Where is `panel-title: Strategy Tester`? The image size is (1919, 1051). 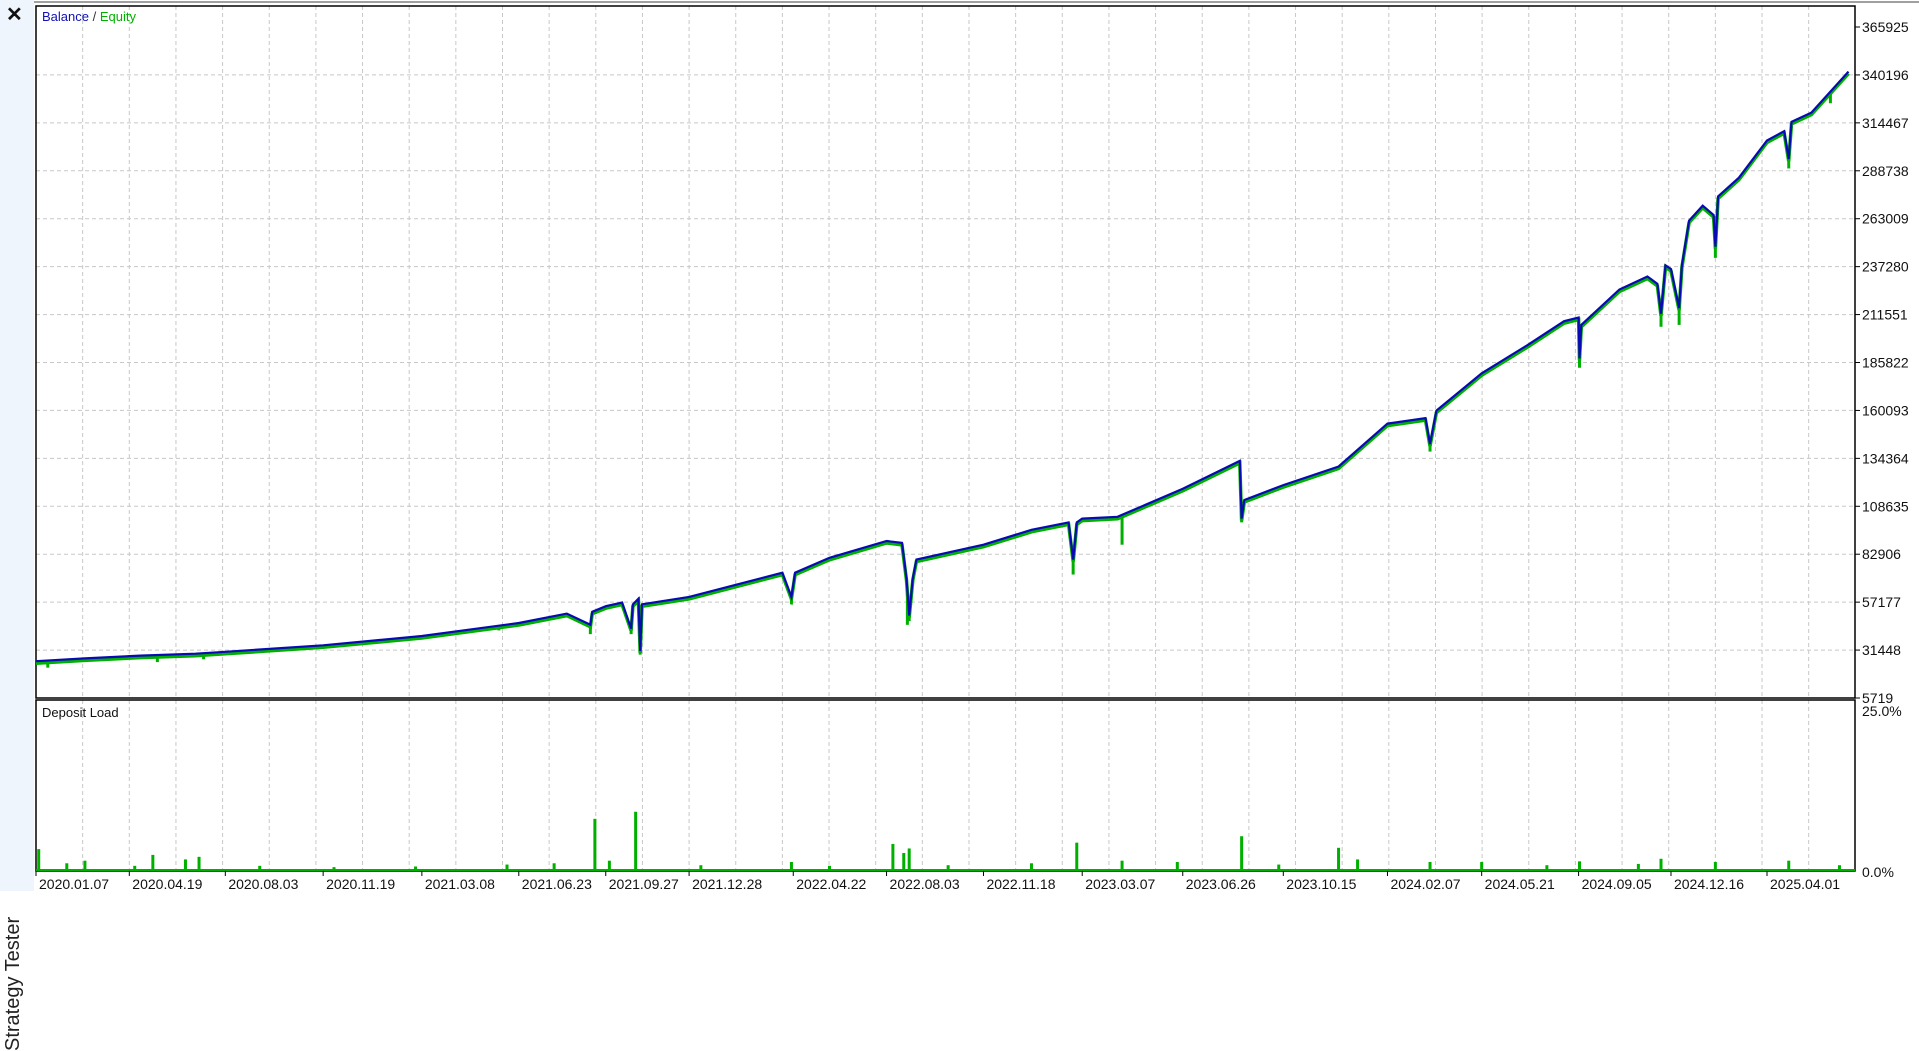 panel-title: Strategy Tester is located at coordinates (13, 983).